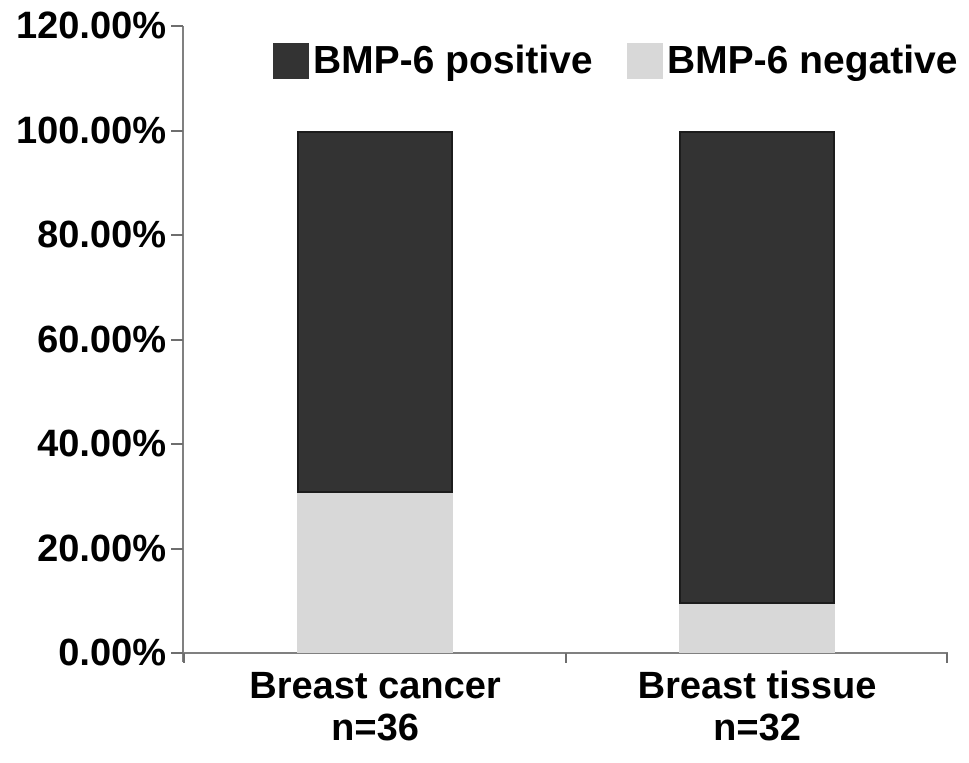 Image resolution: width=969 pixels, height=763 pixels. Describe the element at coordinates (90, 26) in the screenshot. I see `y-axis-tick-label: 120.00%` at that location.